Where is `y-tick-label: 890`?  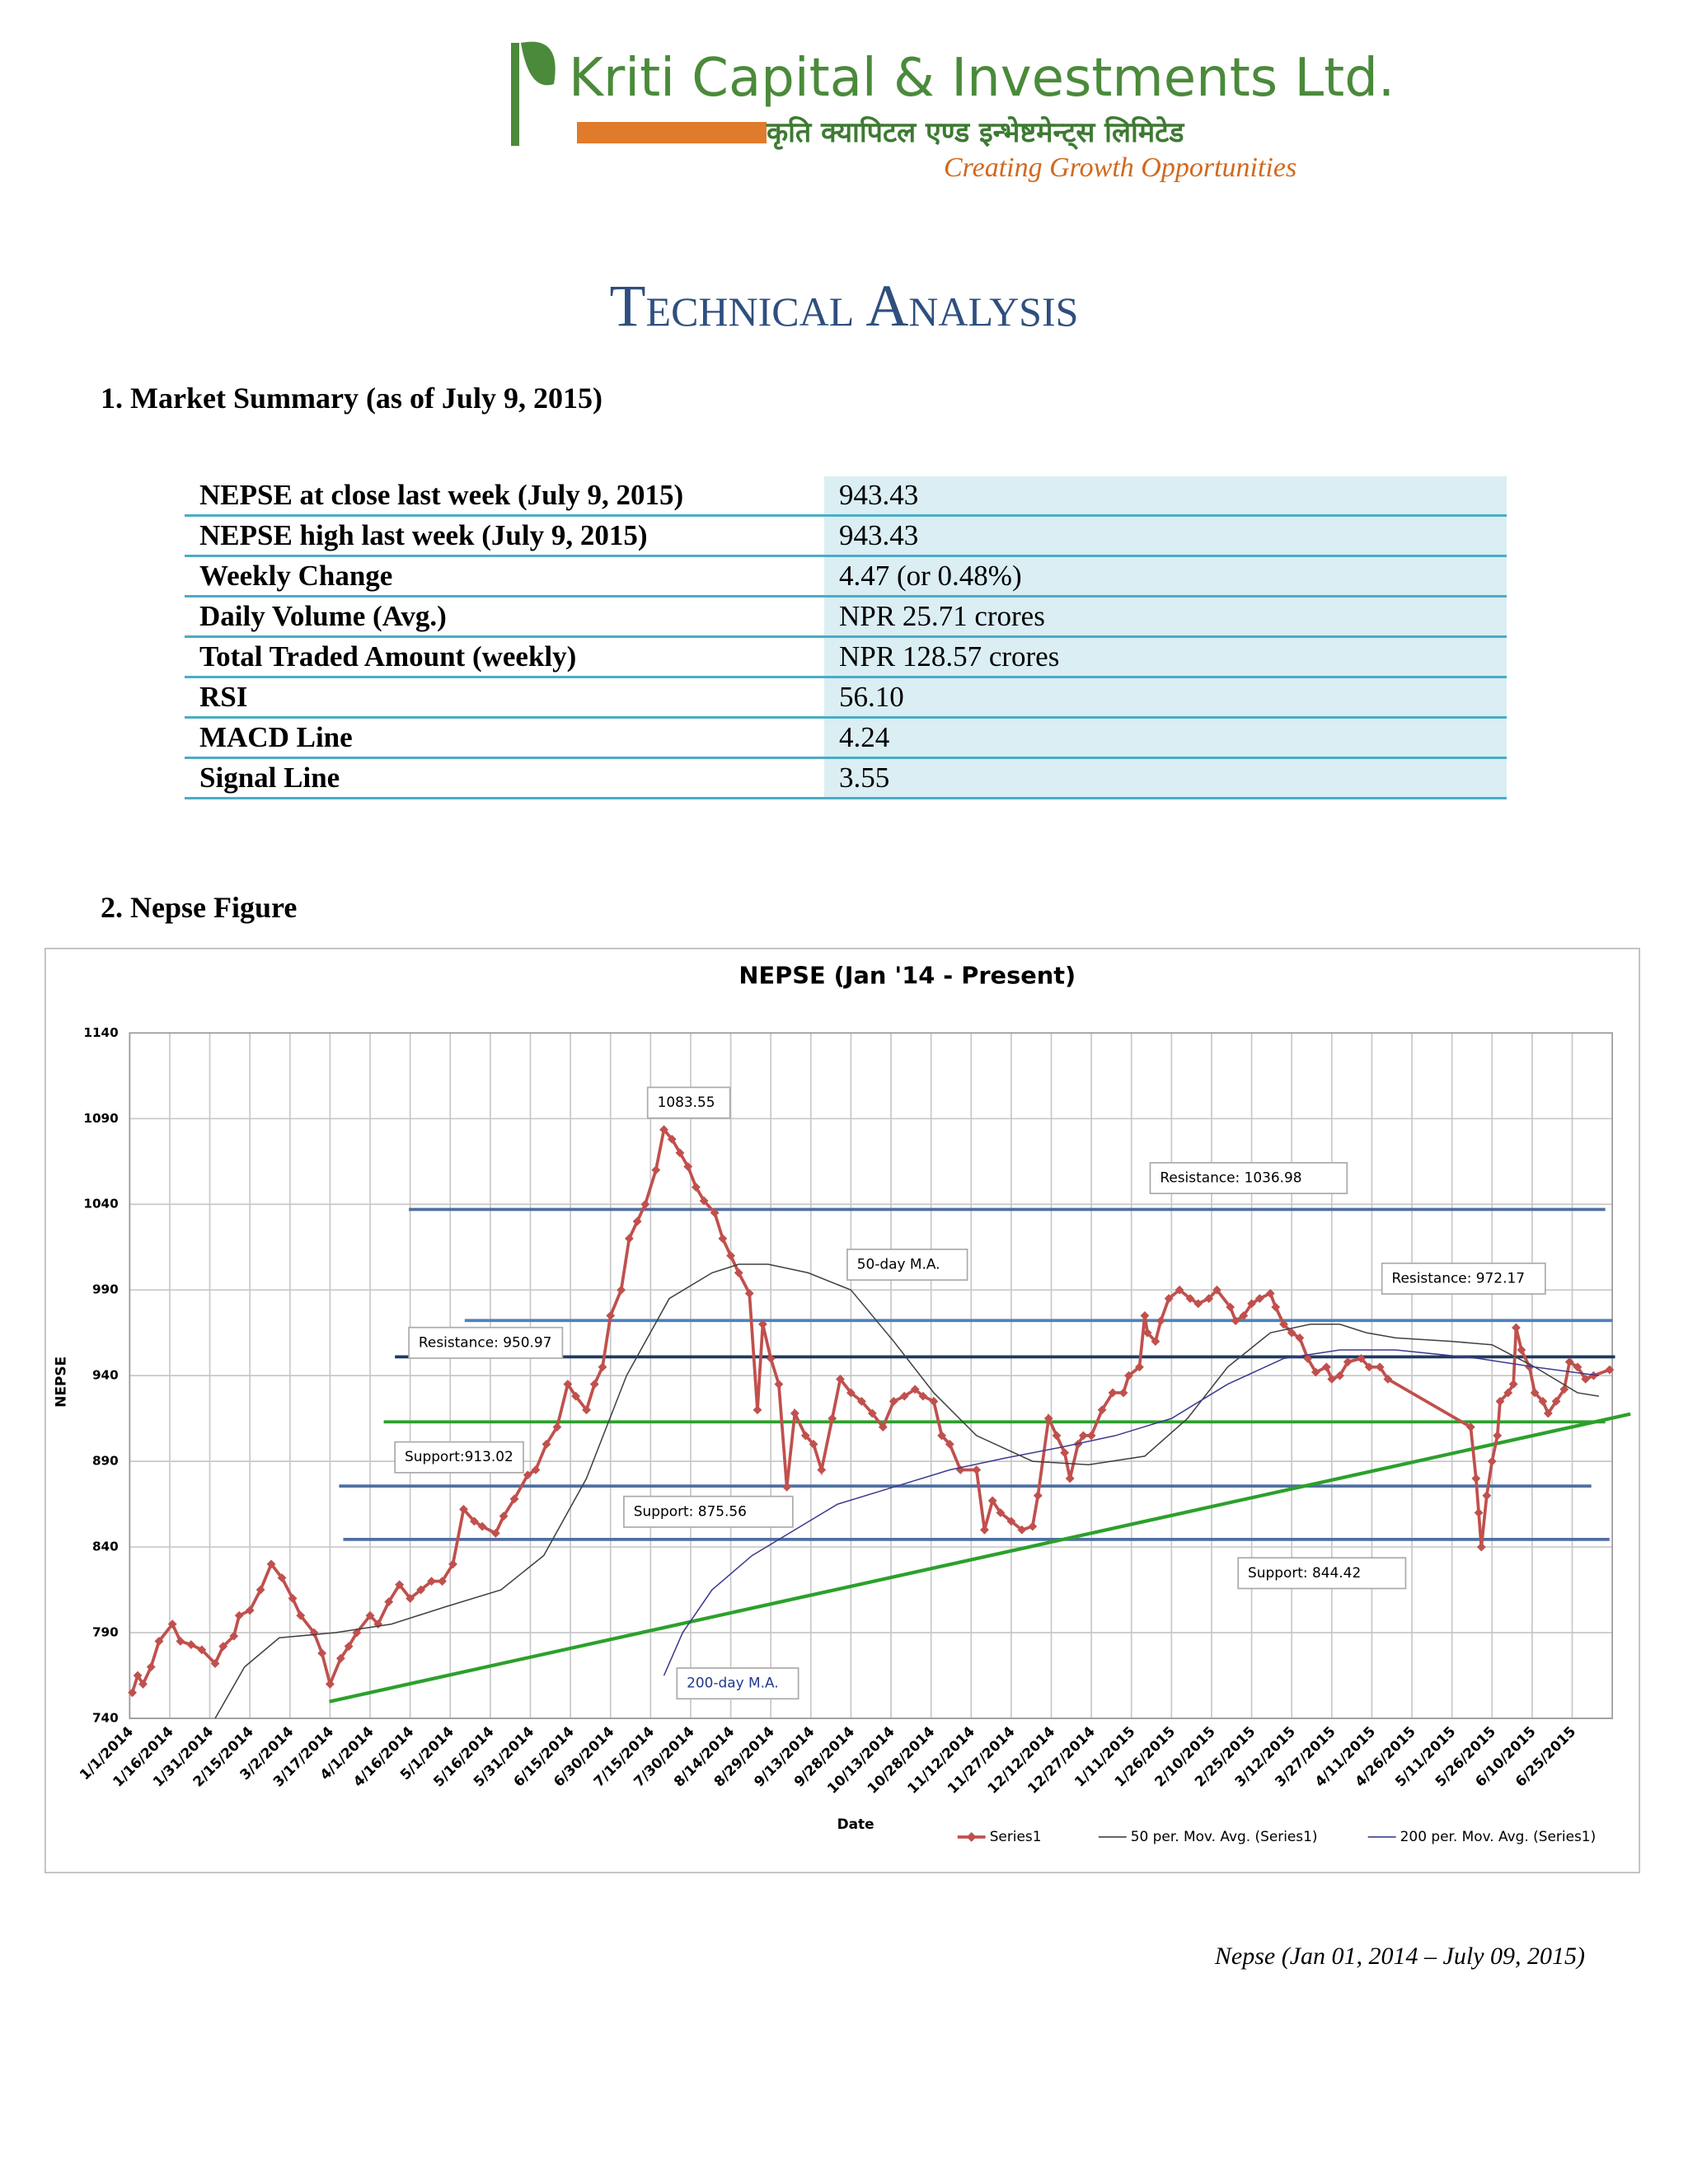 y-tick-label: 890 is located at coordinates (105, 1461).